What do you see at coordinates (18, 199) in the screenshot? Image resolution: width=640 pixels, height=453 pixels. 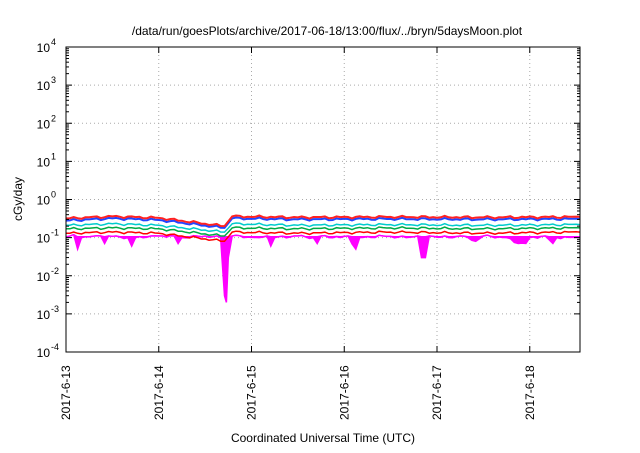 I see `y-axis-label: cGy/day` at bounding box center [18, 199].